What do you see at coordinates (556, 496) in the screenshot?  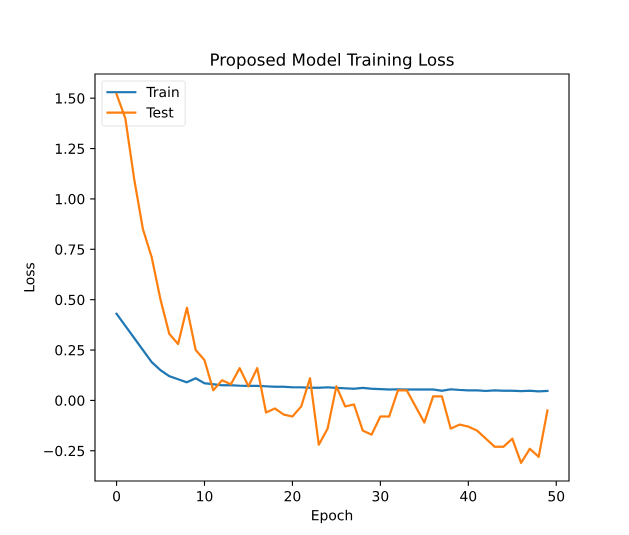 I see `x-tick-label: 50` at bounding box center [556, 496].